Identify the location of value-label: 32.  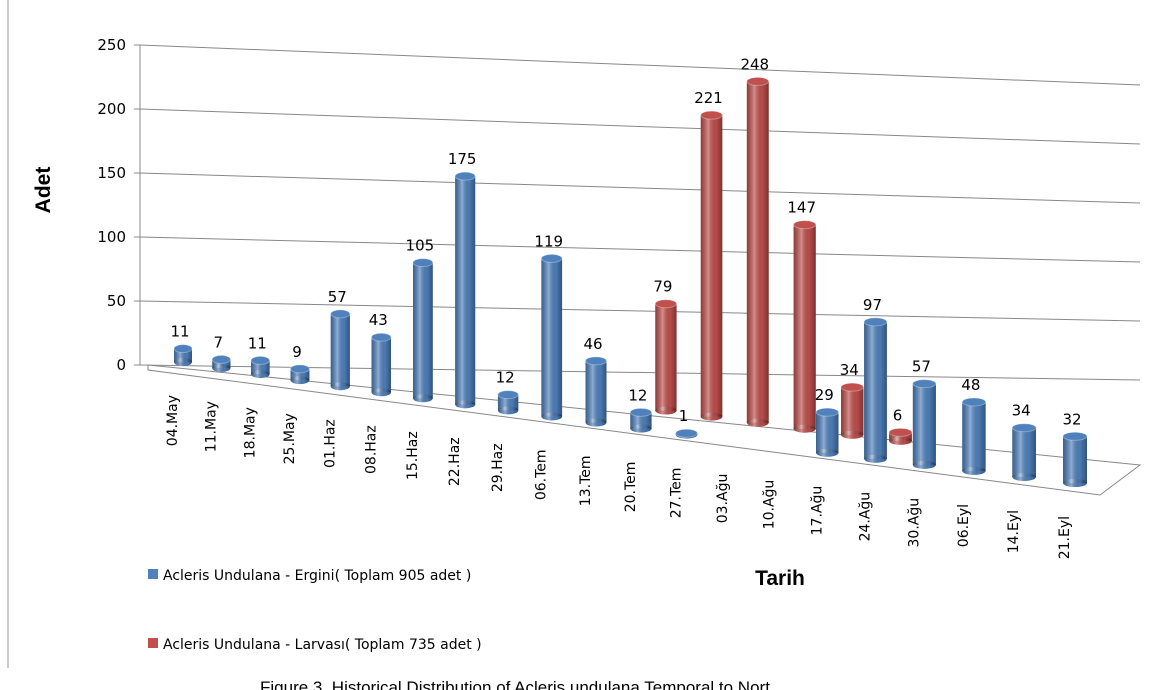
(1071, 419).